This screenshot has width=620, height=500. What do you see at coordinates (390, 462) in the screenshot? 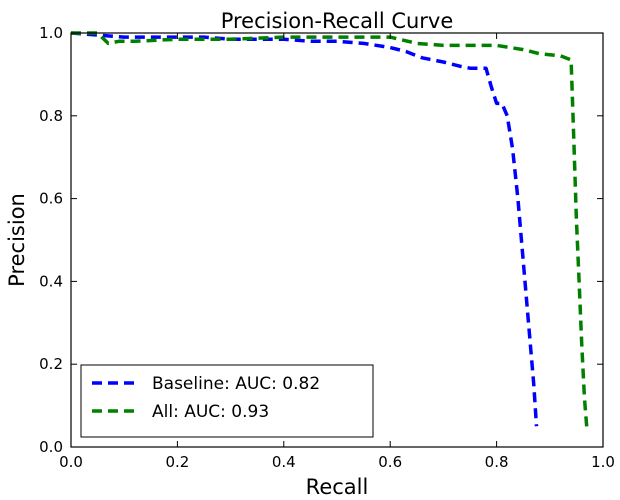
I see `x-tick-label: 0.6` at bounding box center [390, 462].